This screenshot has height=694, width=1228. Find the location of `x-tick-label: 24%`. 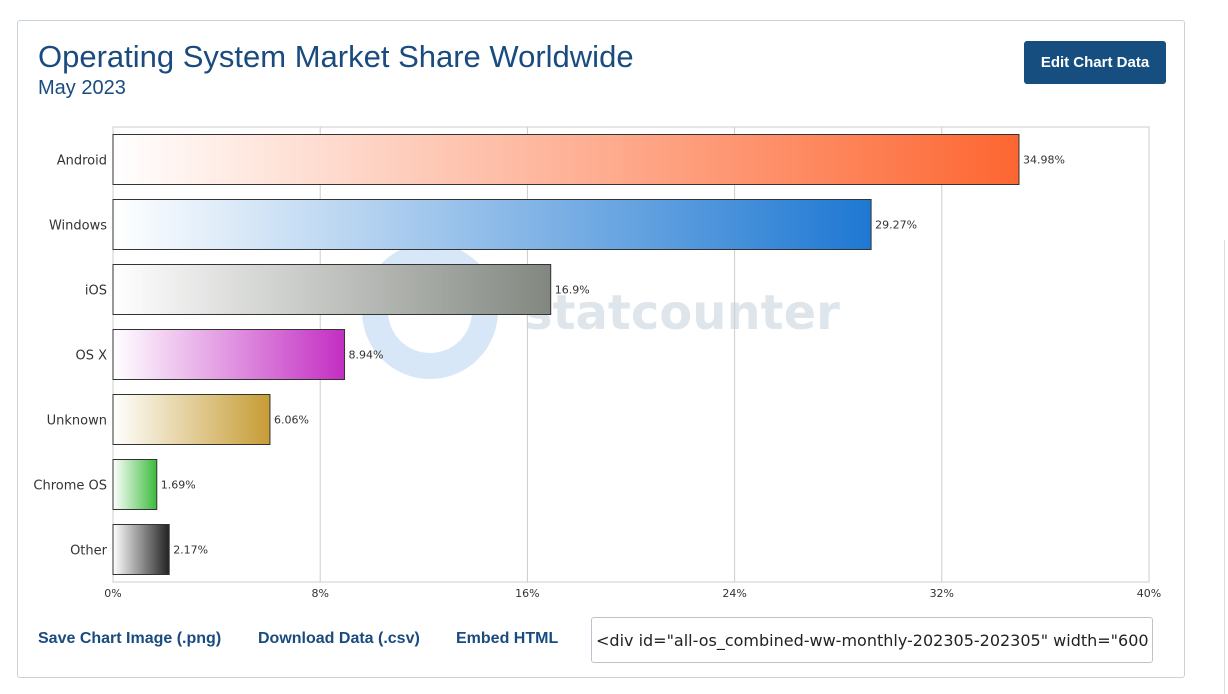

x-tick-label: 24% is located at coordinates (734, 593).